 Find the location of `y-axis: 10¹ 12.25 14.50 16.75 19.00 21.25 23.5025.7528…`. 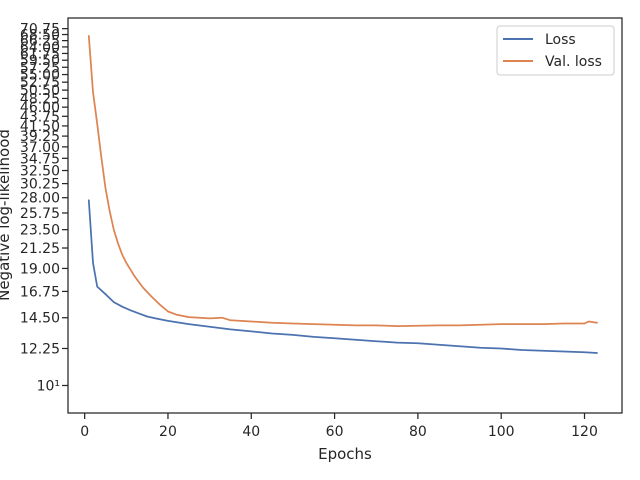

y-axis: 10¹ 12.25 14.50 16.75 19.00 21.25 23.5025.7528… is located at coordinates (44, 208).